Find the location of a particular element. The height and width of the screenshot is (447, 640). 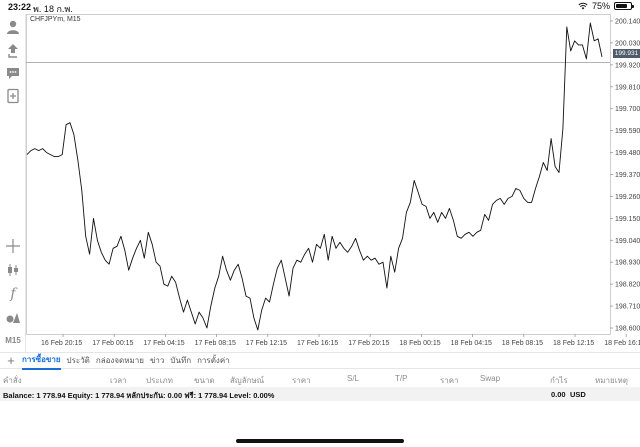

x-tick-label: 17 Feb 12:15 is located at coordinates (266, 343).